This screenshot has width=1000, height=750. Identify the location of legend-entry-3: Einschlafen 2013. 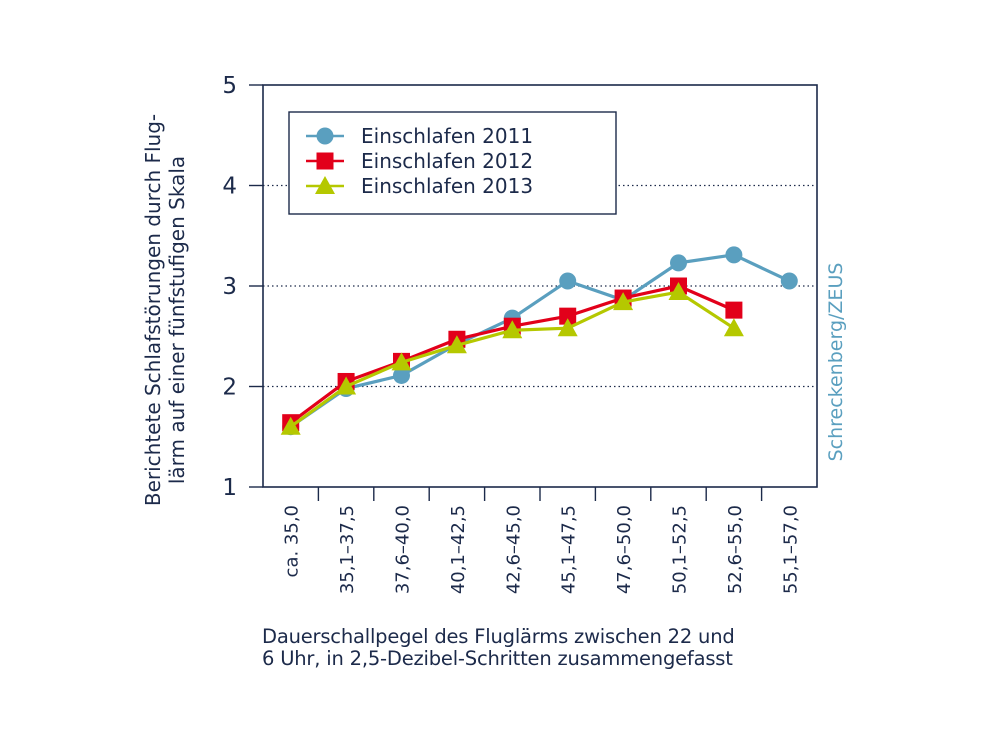
(419, 186).